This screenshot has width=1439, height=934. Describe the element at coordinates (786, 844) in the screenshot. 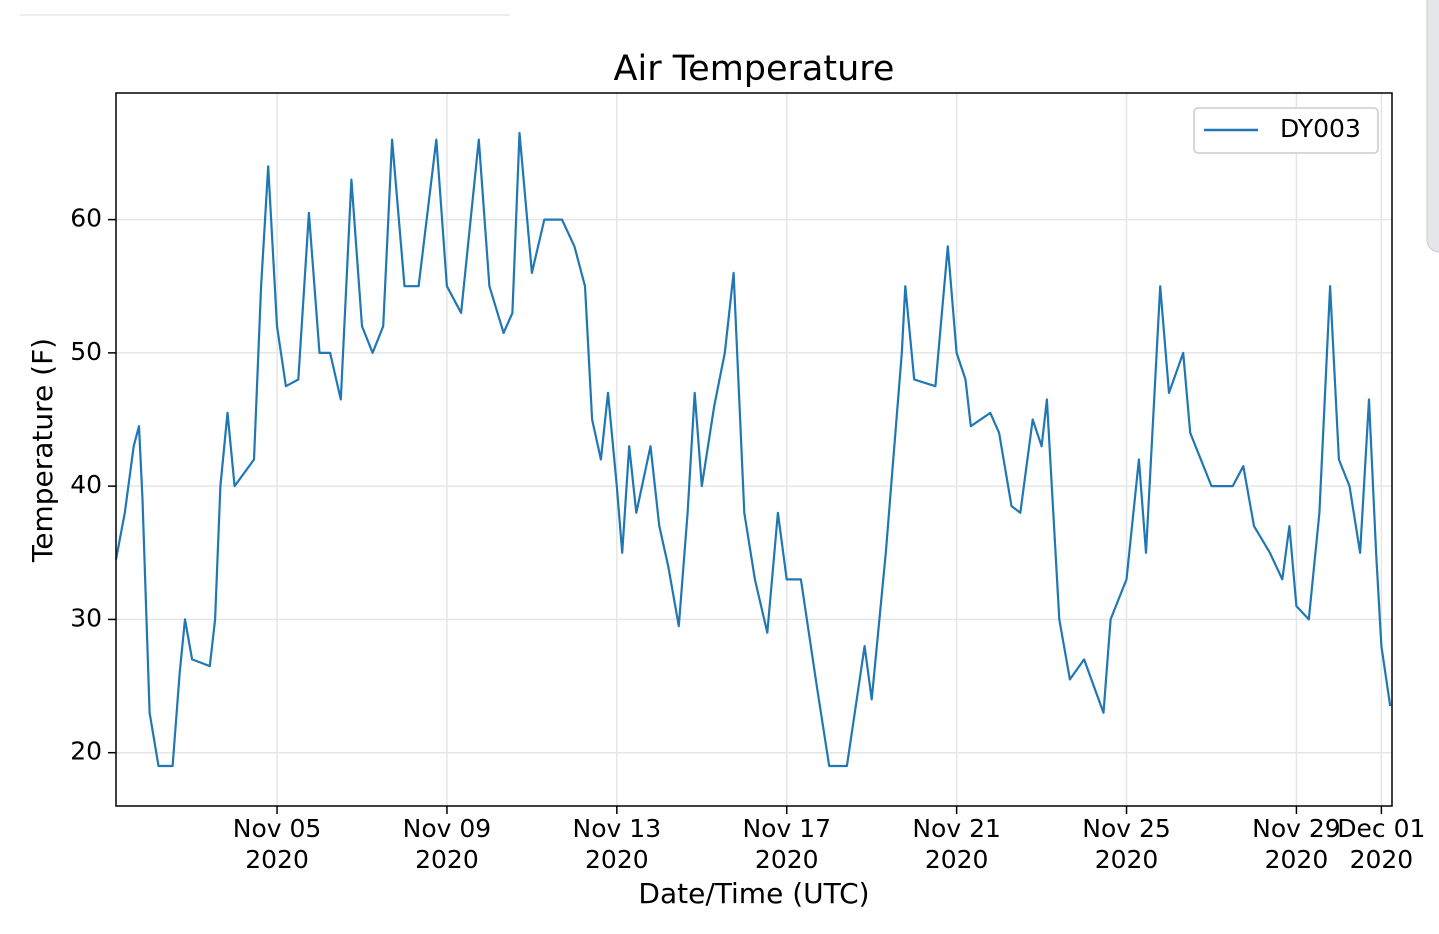

I see `x-tick-label: Nov 17 2020` at that location.